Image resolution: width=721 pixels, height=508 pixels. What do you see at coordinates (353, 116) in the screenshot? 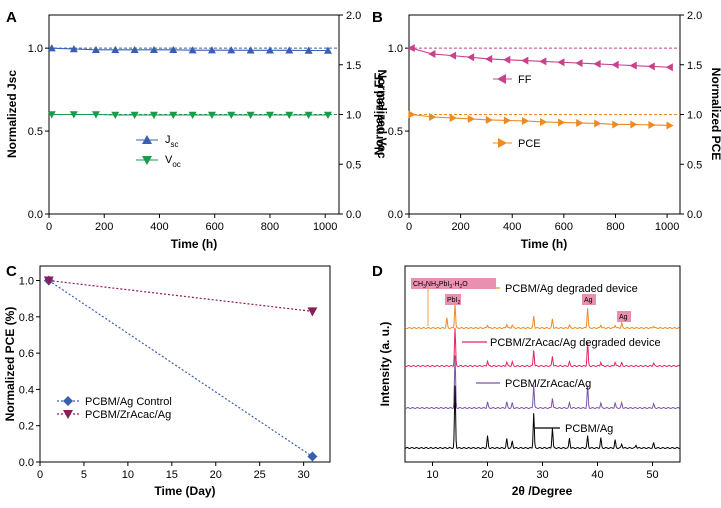
I see `y2-tick-label: 1.0` at bounding box center [353, 116].